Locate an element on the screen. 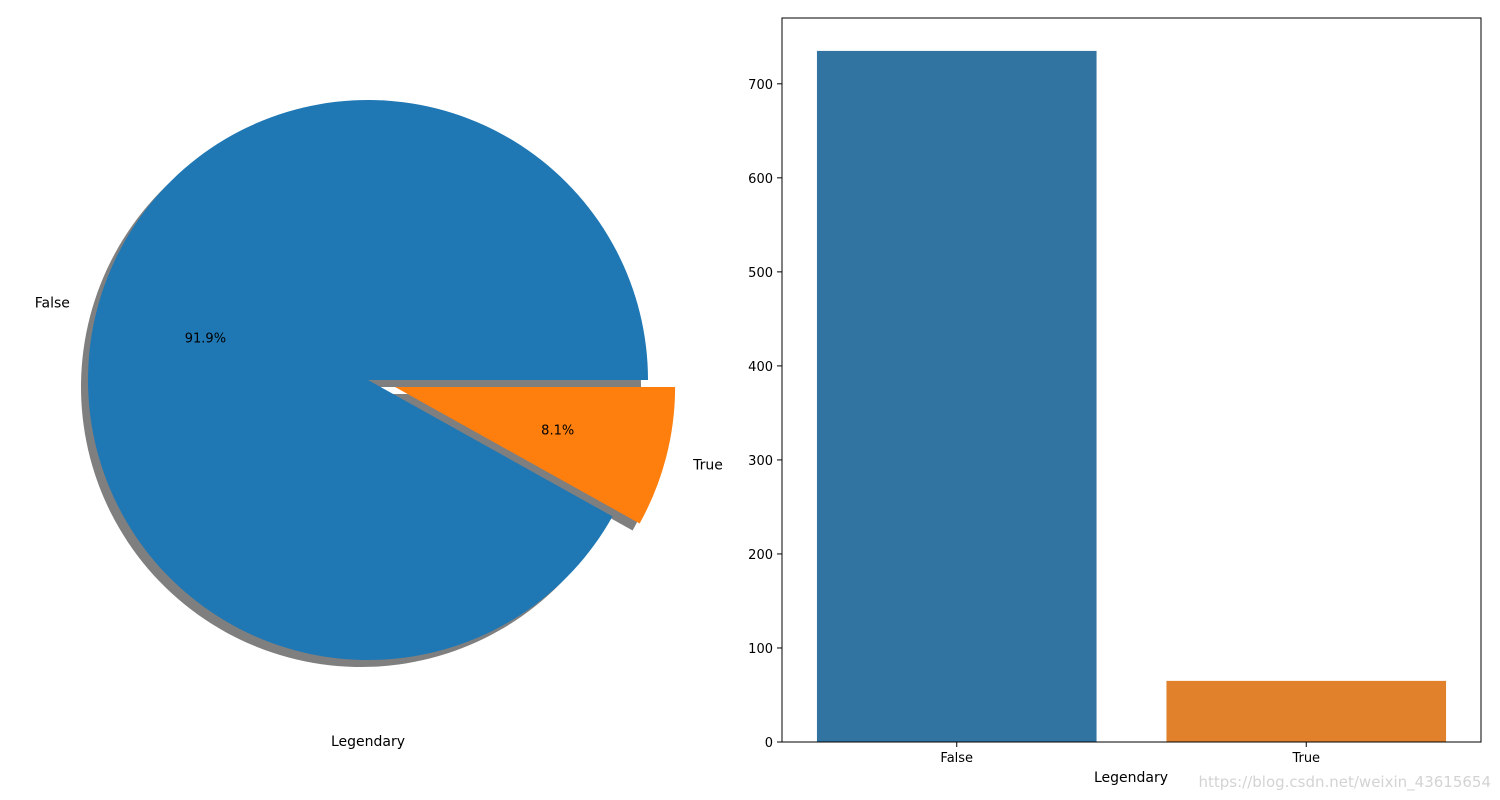 The height and width of the screenshot is (800, 1500). pie-slice-true is located at coordinates (535, 455).